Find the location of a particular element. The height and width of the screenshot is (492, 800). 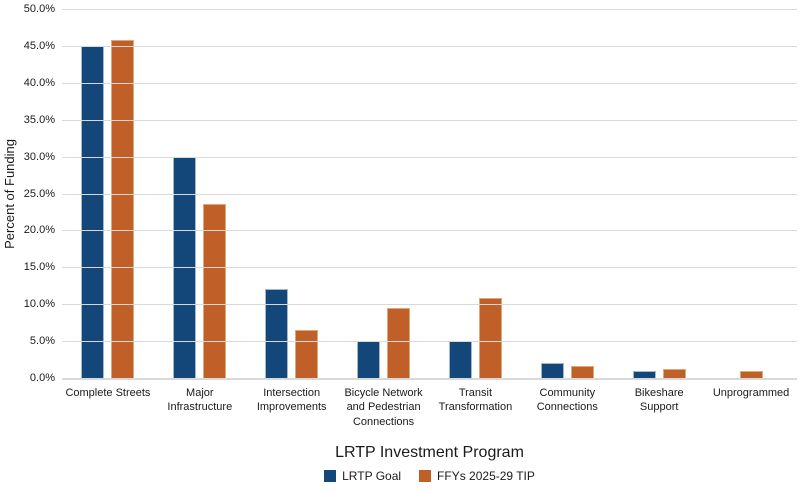

y-tick-label: 20.0% is located at coordinates (39, 230).